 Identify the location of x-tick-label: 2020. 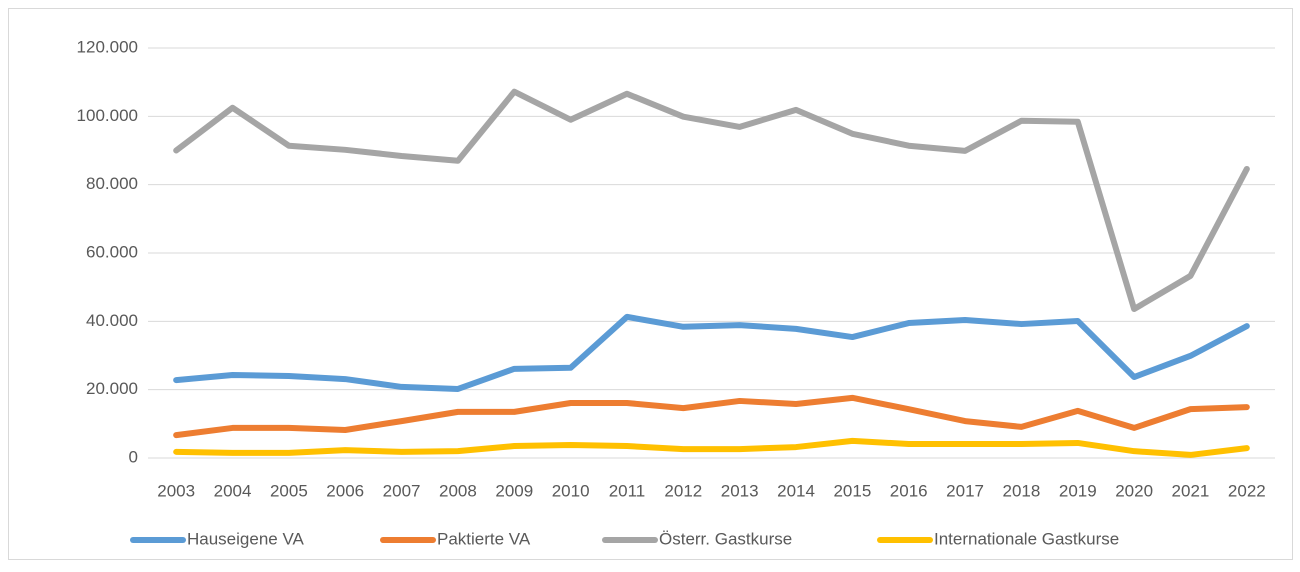
(1134, 490).